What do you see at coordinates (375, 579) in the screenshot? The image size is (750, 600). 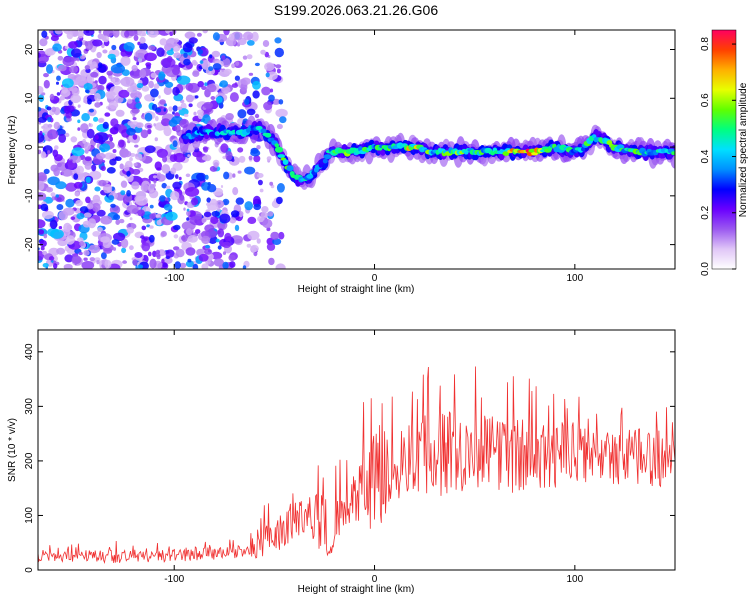 I see `x-tick-label: 0` at bounding box center [375, 579].